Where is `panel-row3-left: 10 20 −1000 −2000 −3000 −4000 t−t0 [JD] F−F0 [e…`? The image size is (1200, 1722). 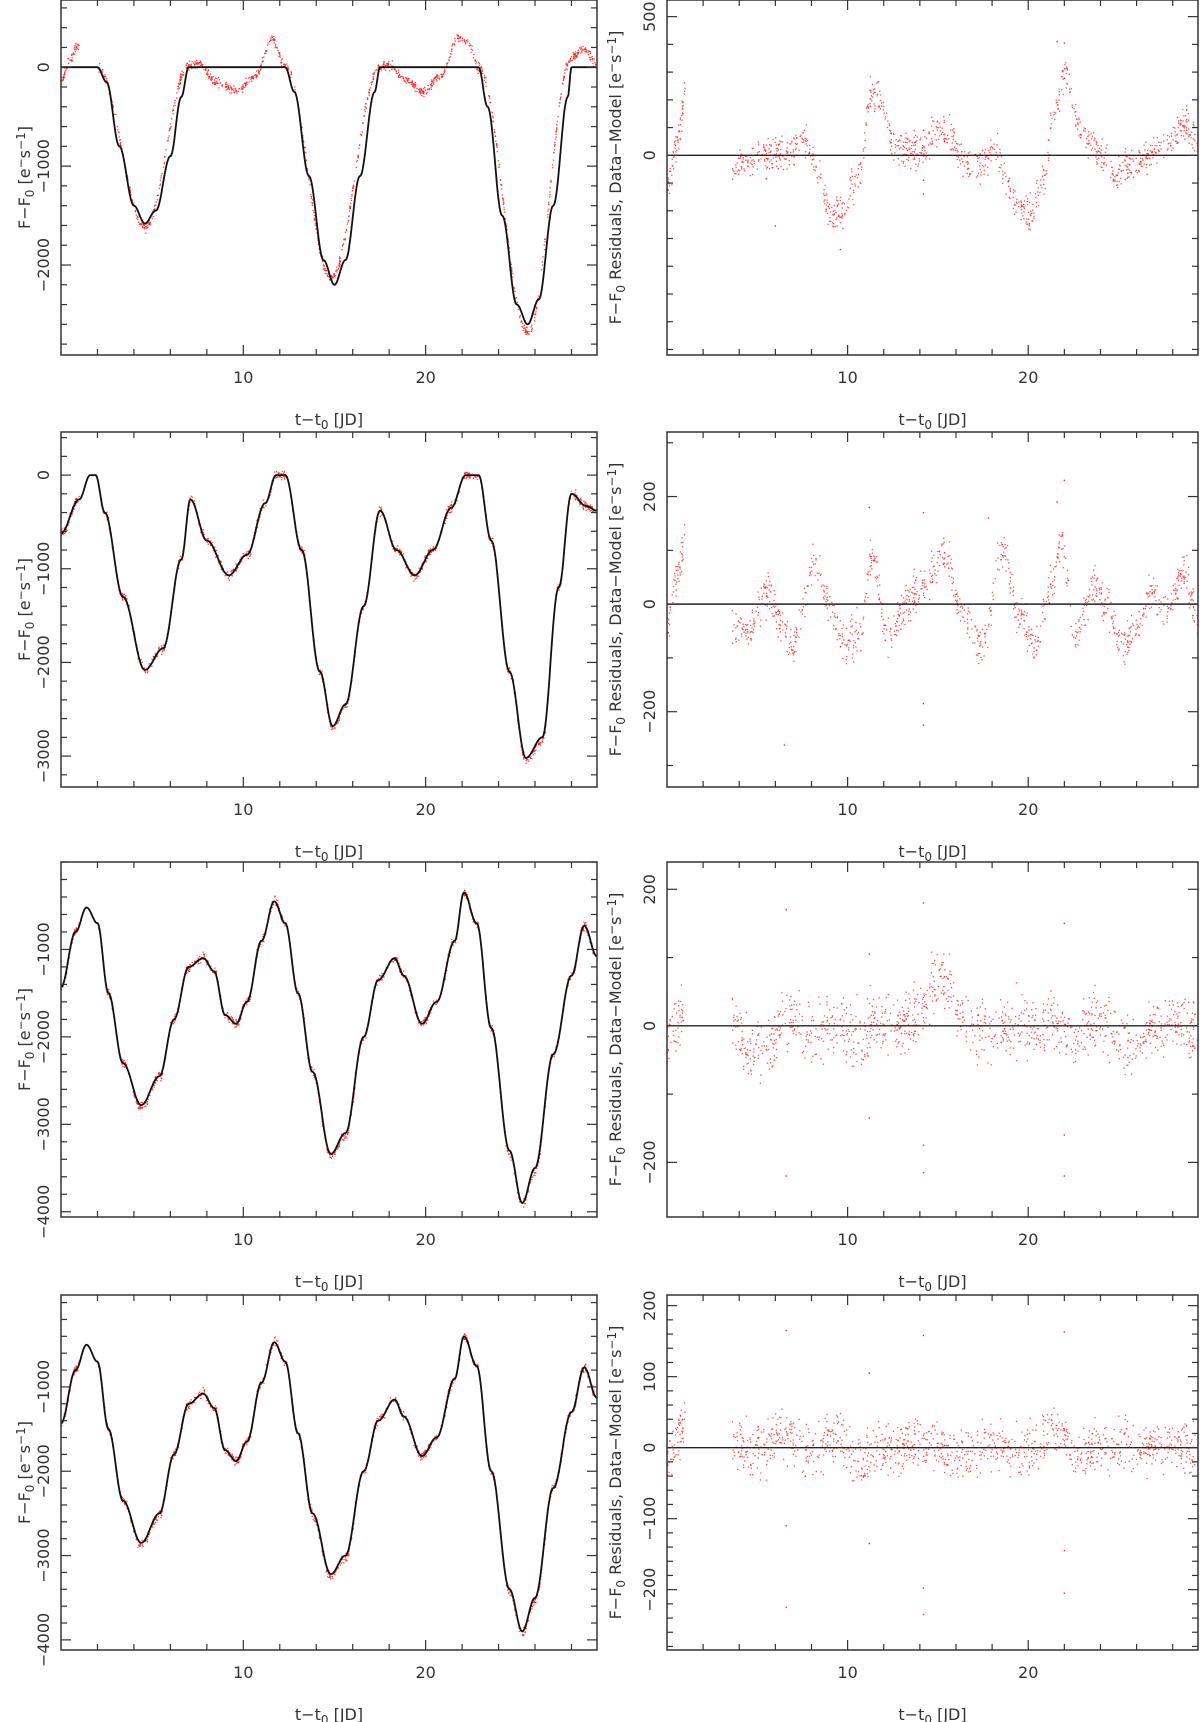
panel-row3-left: 10 20 −1000 −2000 −3000 −4000 t−t0 [JD] F−F0 [e… is located at coordinates (306, 1077).